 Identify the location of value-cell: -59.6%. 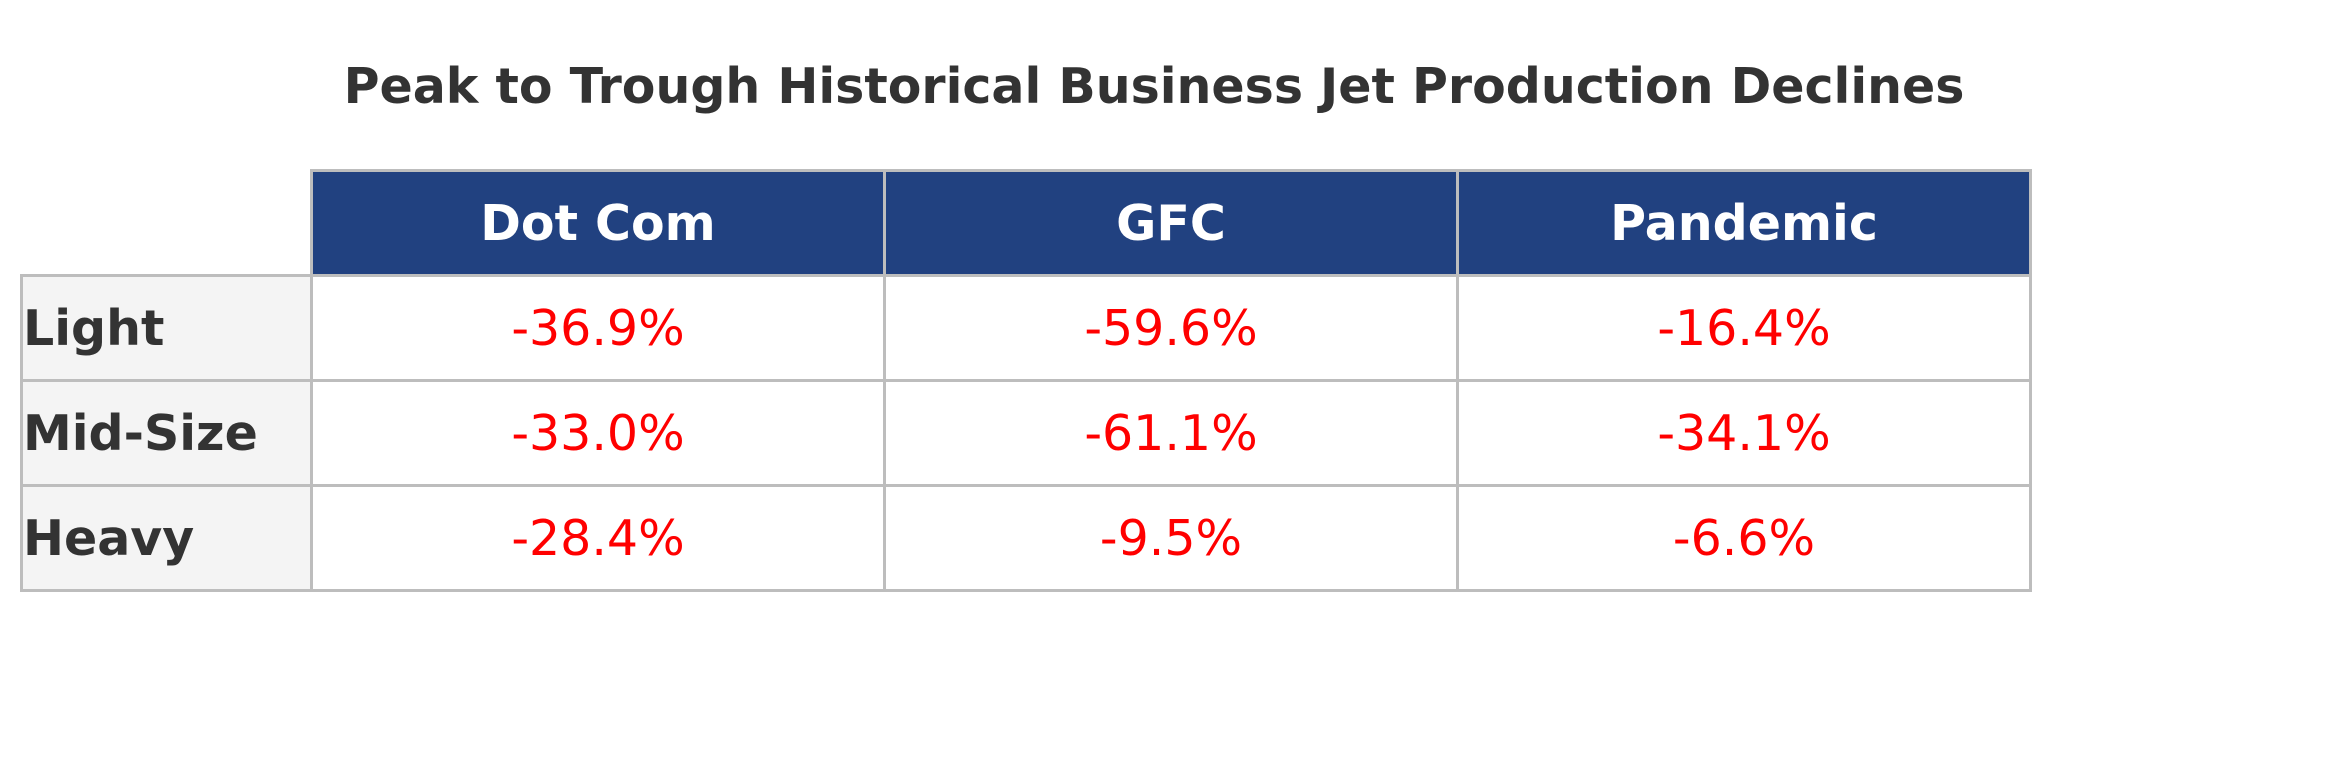
(1171, 328).